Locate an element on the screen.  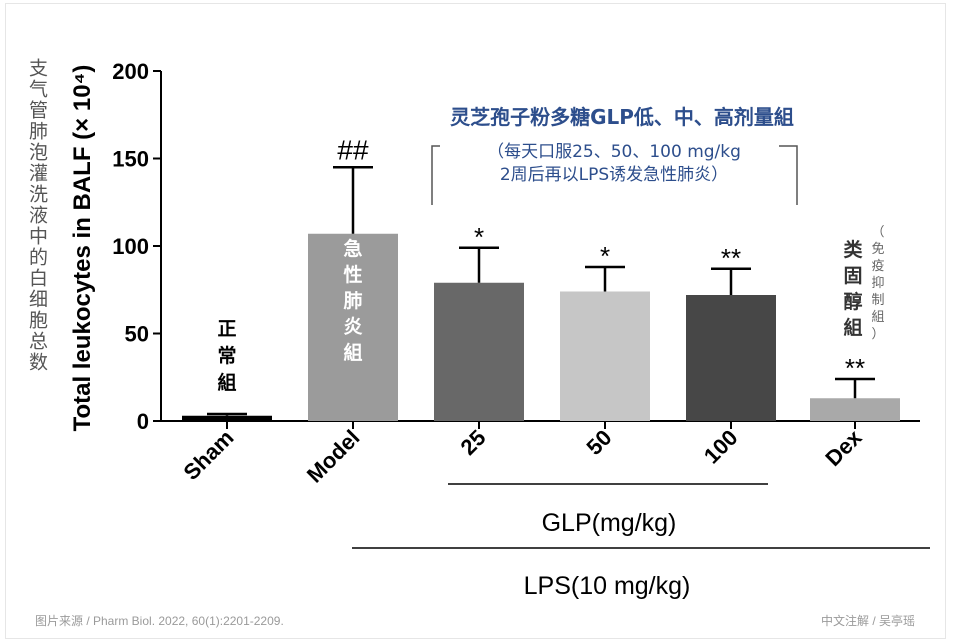
significance-marker: ## is located at coordinates (353, 149).